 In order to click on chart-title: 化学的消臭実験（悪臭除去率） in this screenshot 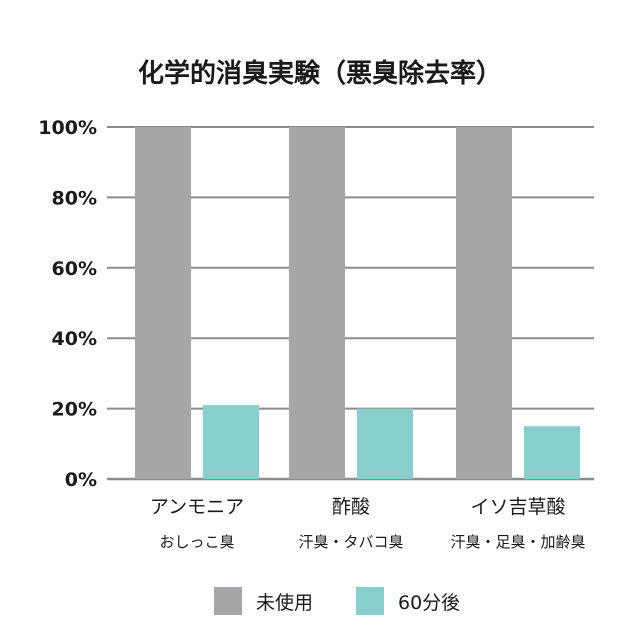, I will do `click(320, 73)`.